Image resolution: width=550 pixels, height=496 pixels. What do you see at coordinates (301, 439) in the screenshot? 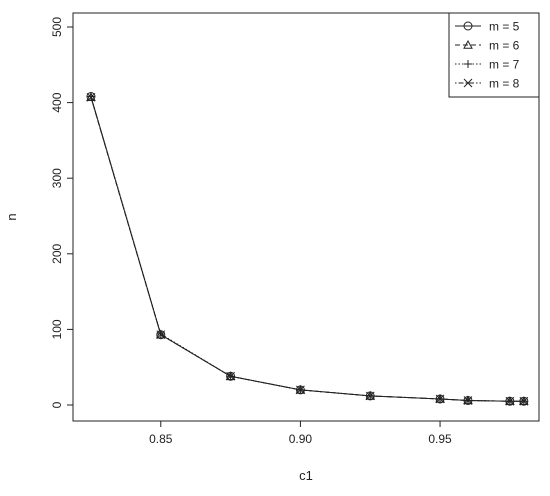
I see `x-tick-label: 0.90` at bounding box center [301, 439].